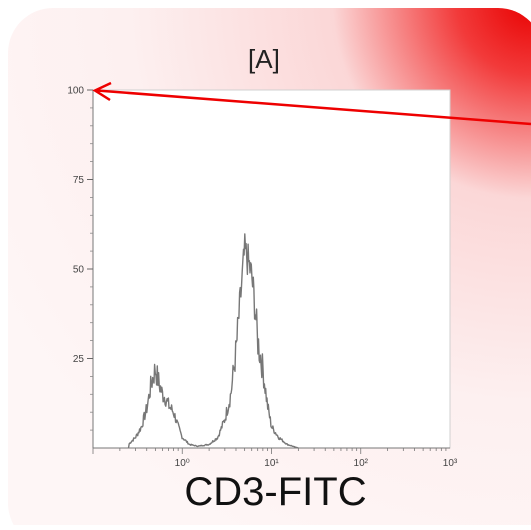 The height and width of the screenshot is (530, 531). What do you see at coordinates (275, 492) in the screenshot?
I see `x-axis-title: CD3-FITC` at bounding box center [275, 492].